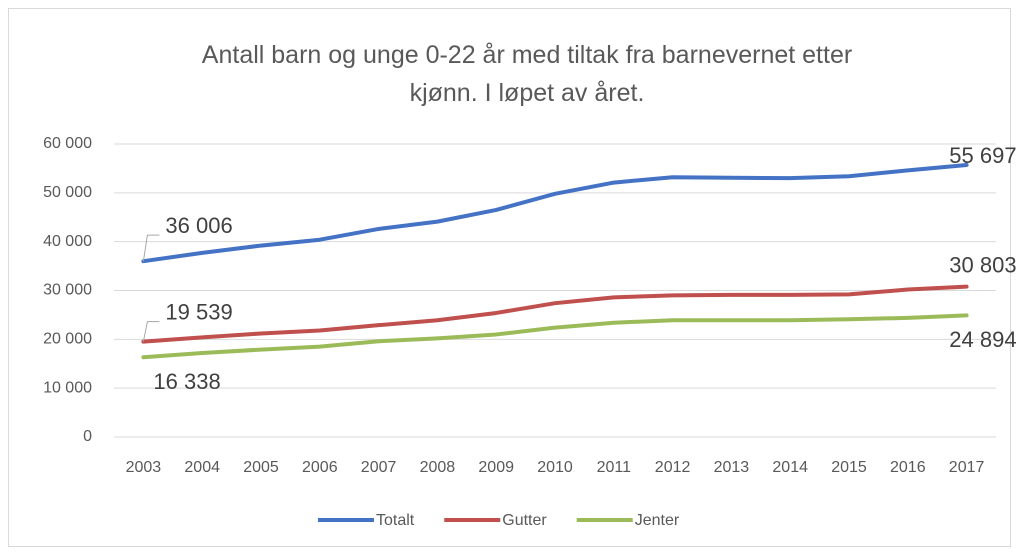  I want to click on y-tick-label: 30 000, so click(67, 290).